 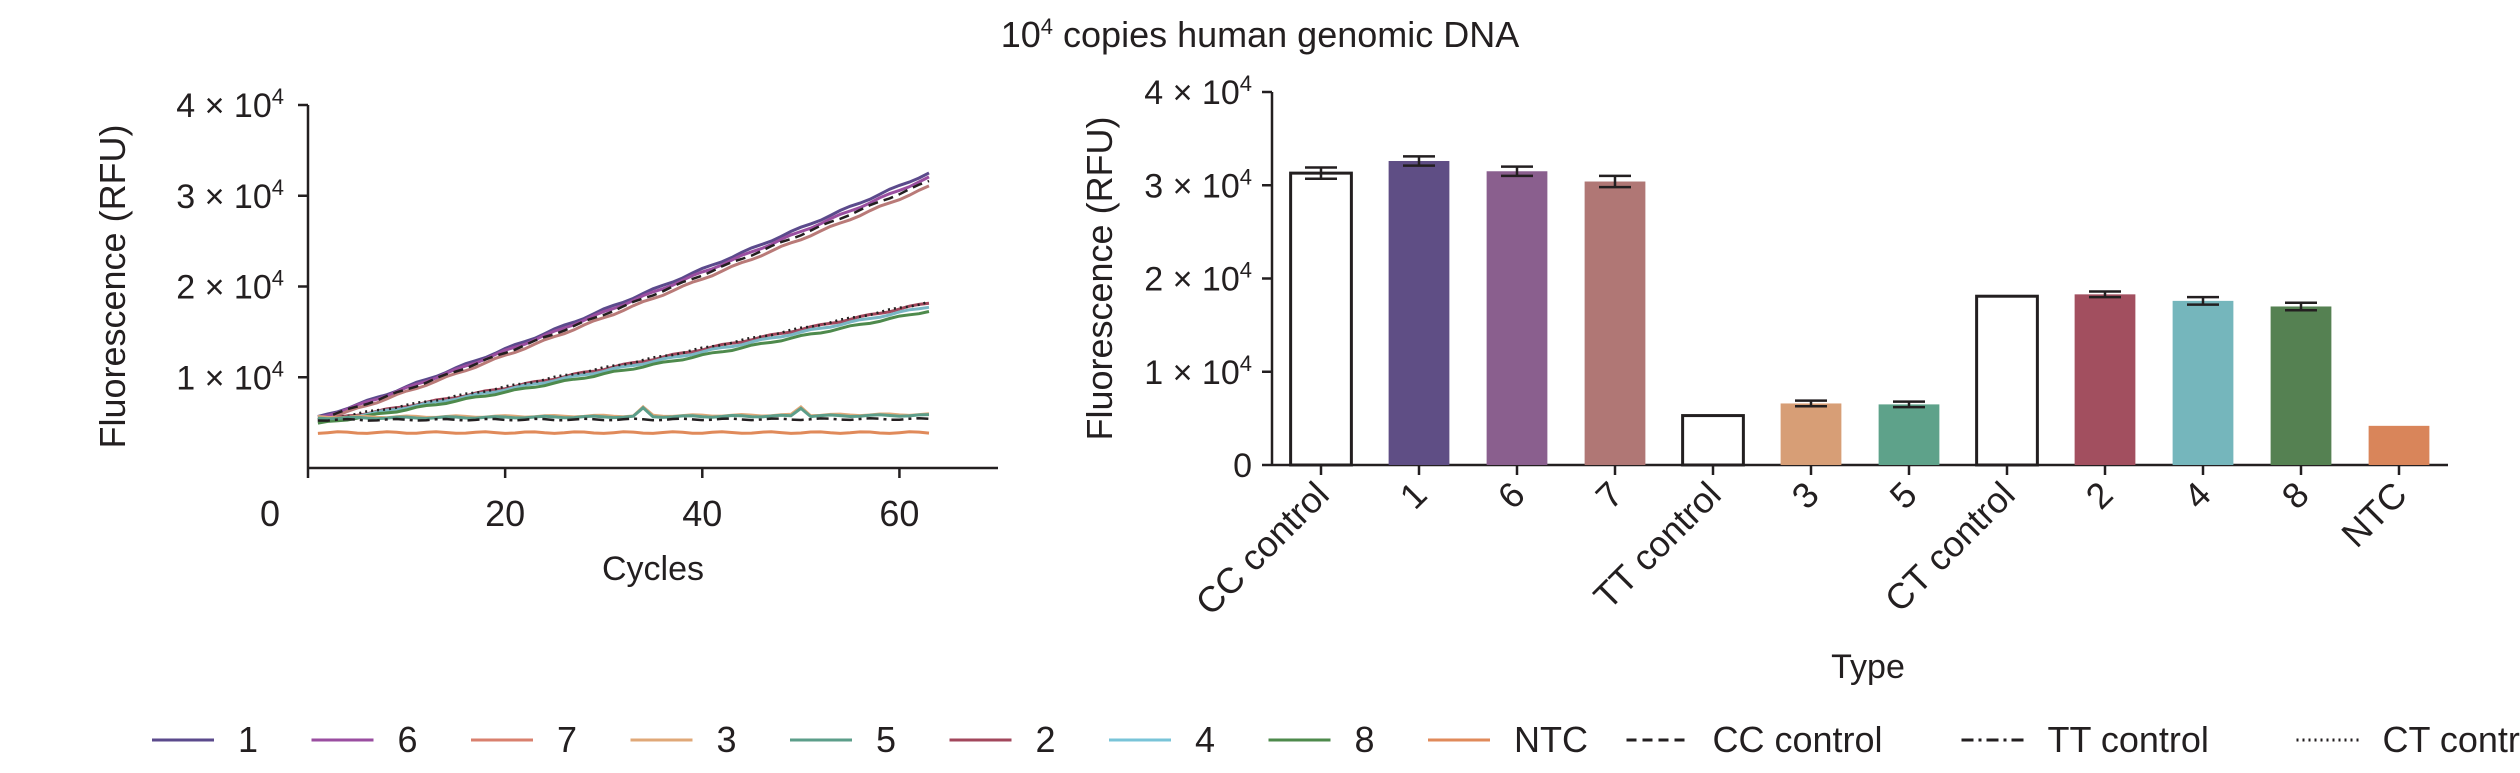 What do you see at coordinates (1261, 548) in the screenshot?
I see `x-tick-label: CC control` at bounding box center [1261, 548].